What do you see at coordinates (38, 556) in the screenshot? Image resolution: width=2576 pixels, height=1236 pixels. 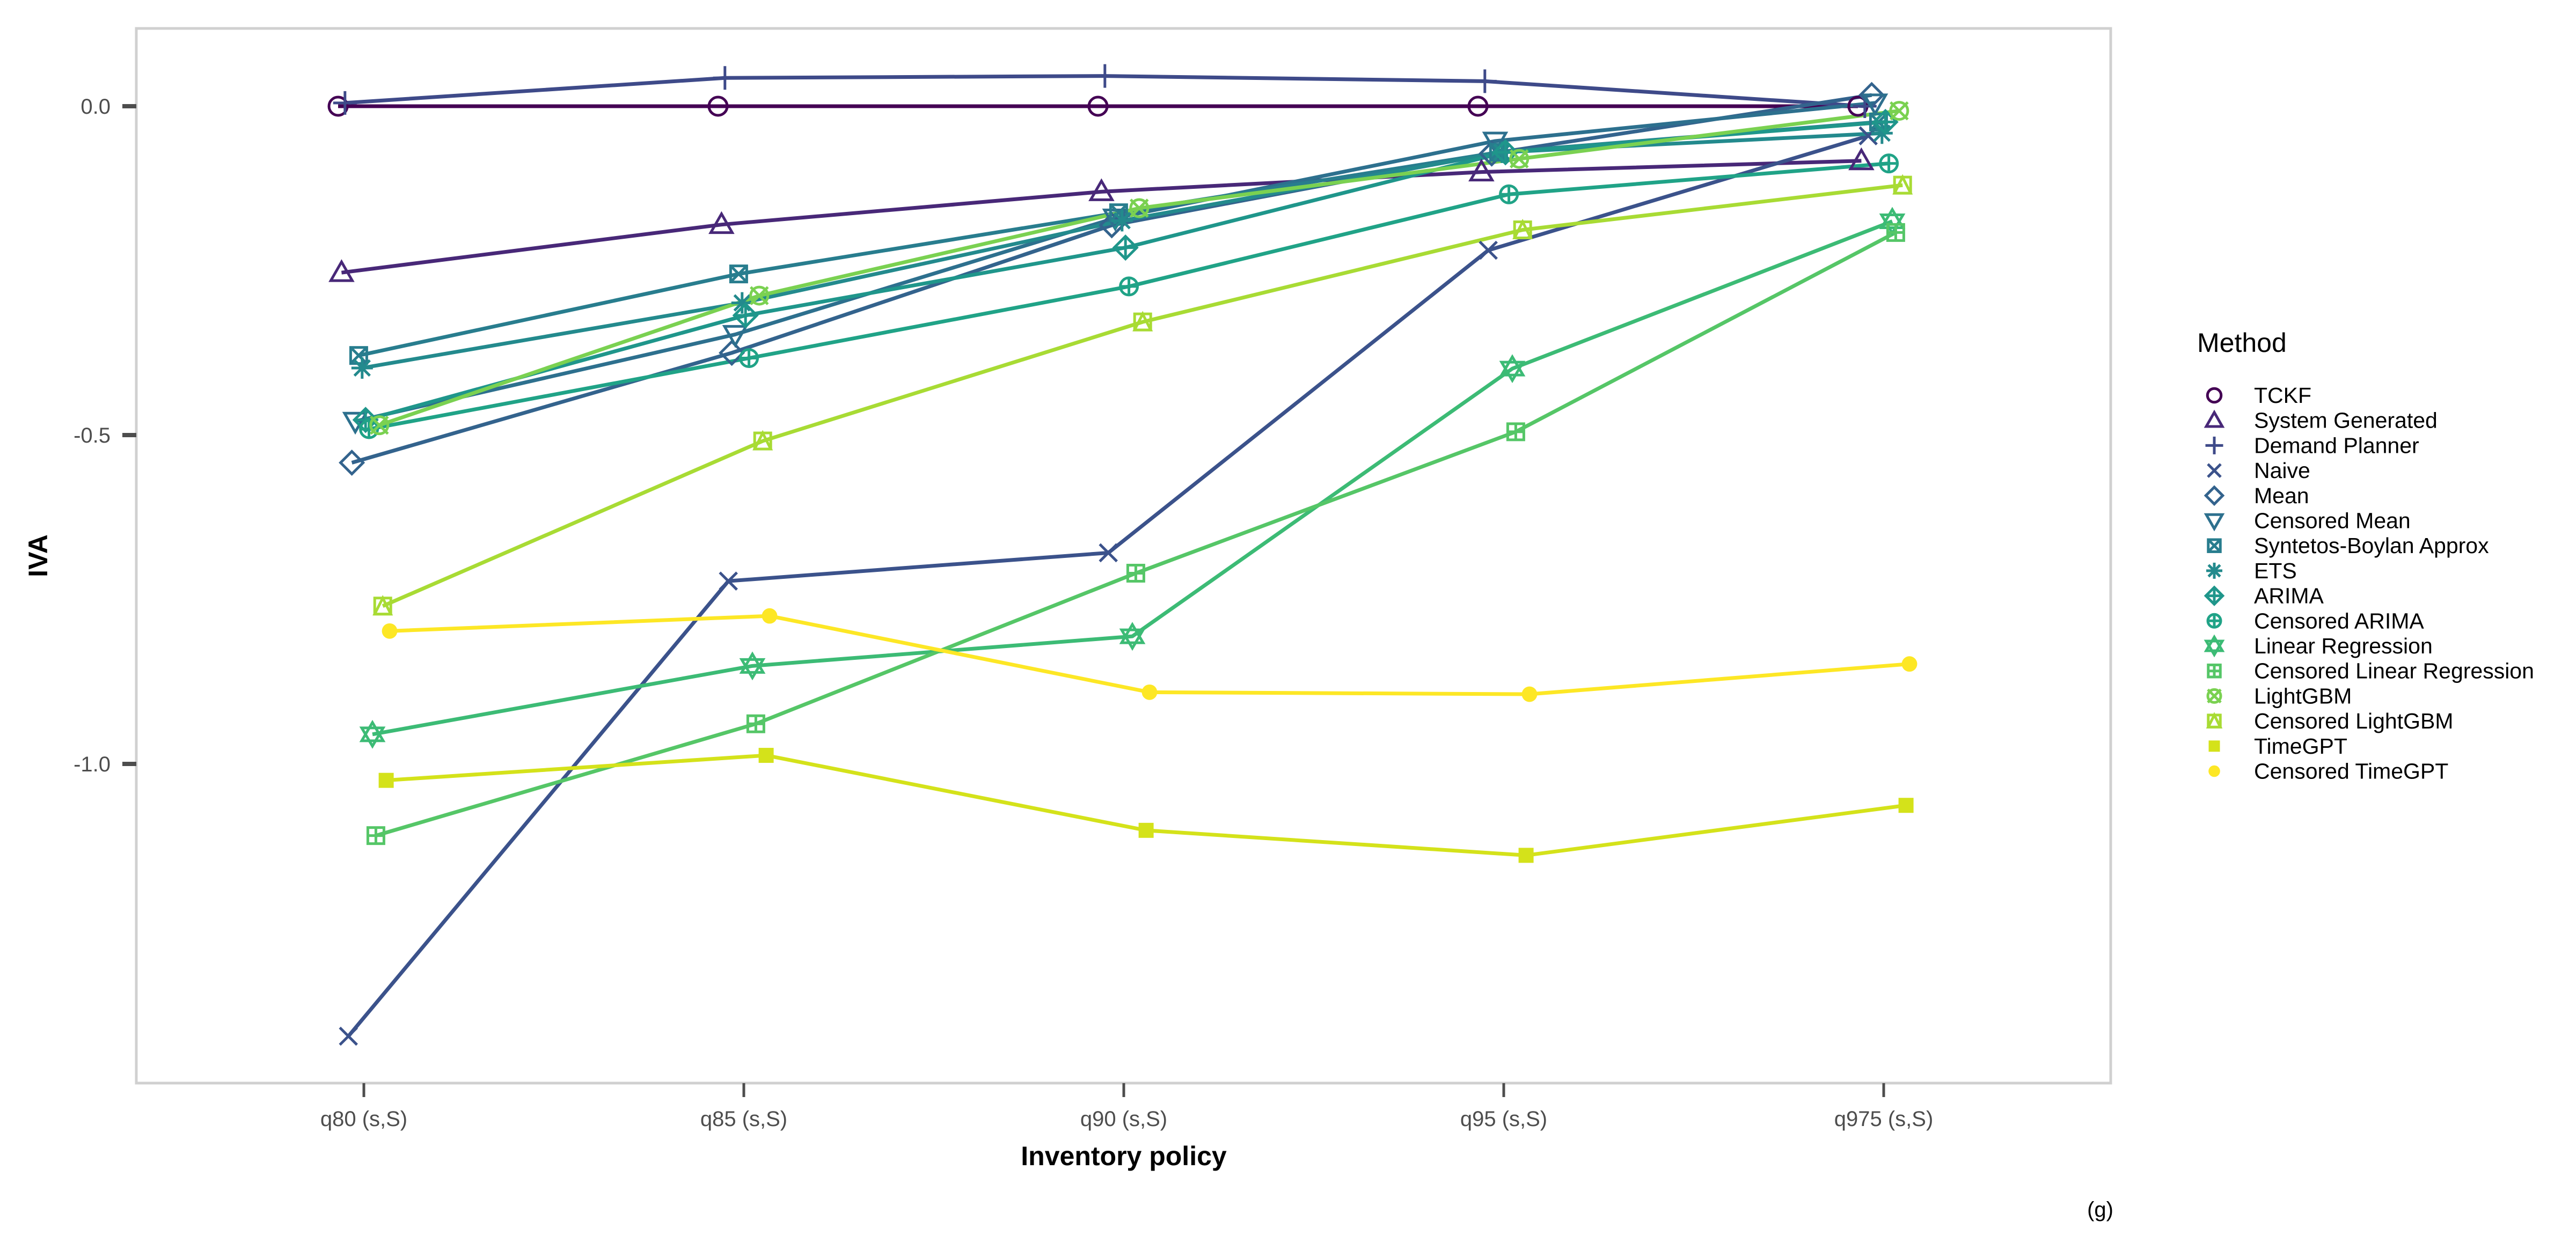 I see `y-axis-title: IVA` at bounding box center [38, 556].